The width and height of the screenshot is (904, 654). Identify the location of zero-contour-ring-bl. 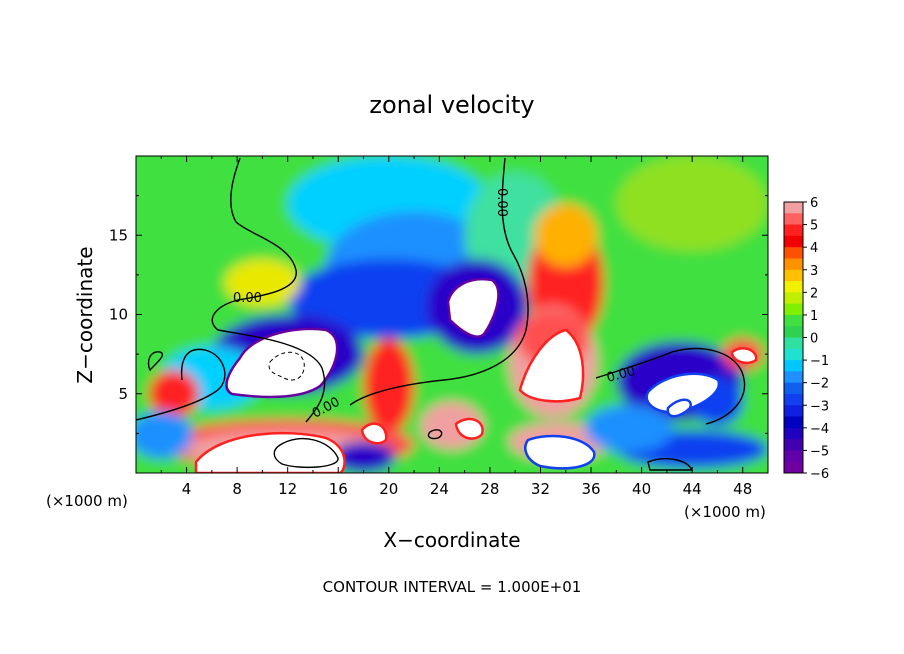
(306, 453).